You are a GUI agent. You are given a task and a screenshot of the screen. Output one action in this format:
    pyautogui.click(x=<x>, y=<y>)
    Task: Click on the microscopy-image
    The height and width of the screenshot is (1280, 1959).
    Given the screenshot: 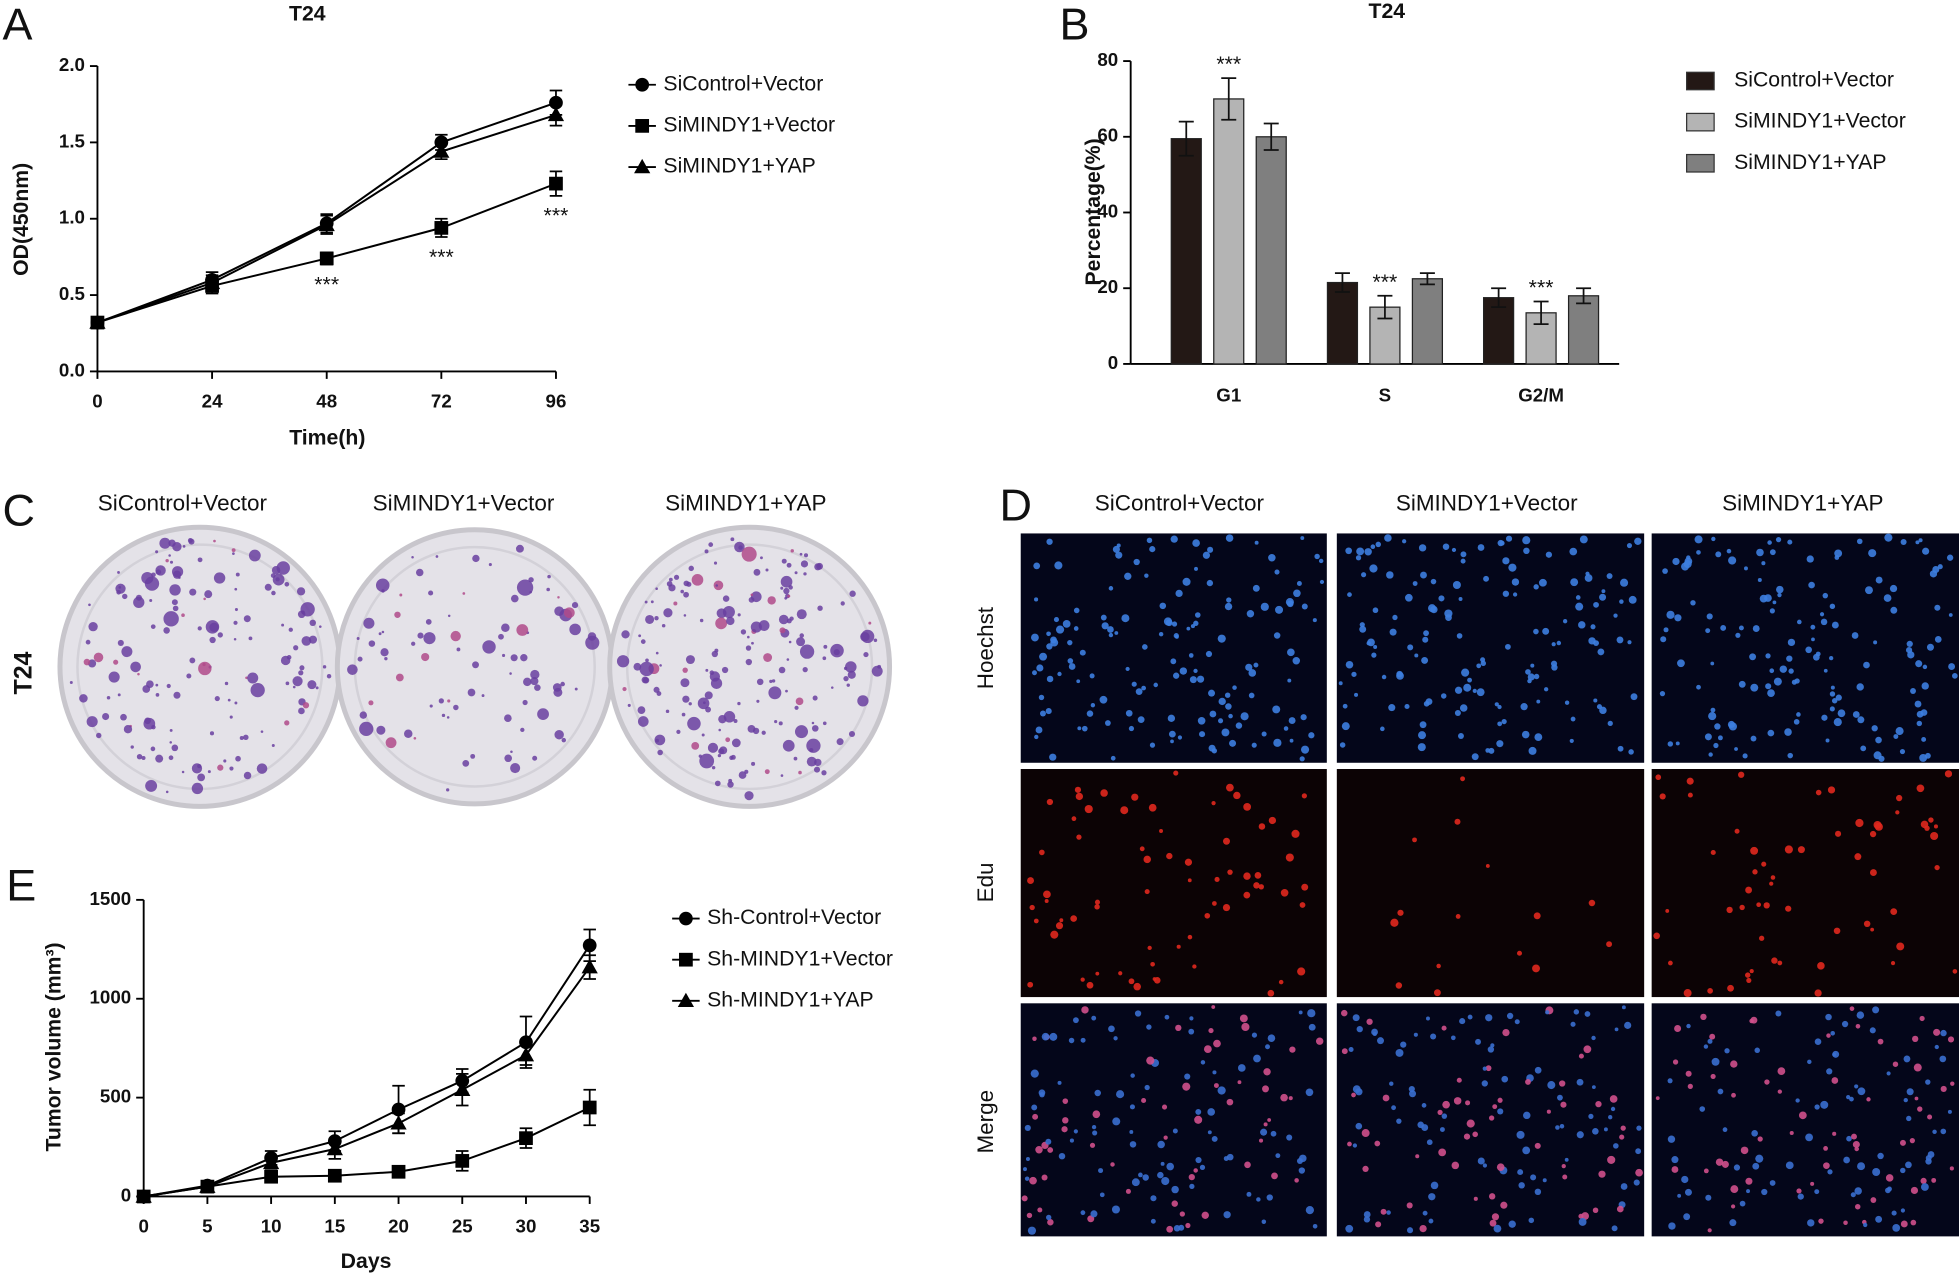 What is the action you would take?
    pyautogui.click(x=1173, y=883)
    